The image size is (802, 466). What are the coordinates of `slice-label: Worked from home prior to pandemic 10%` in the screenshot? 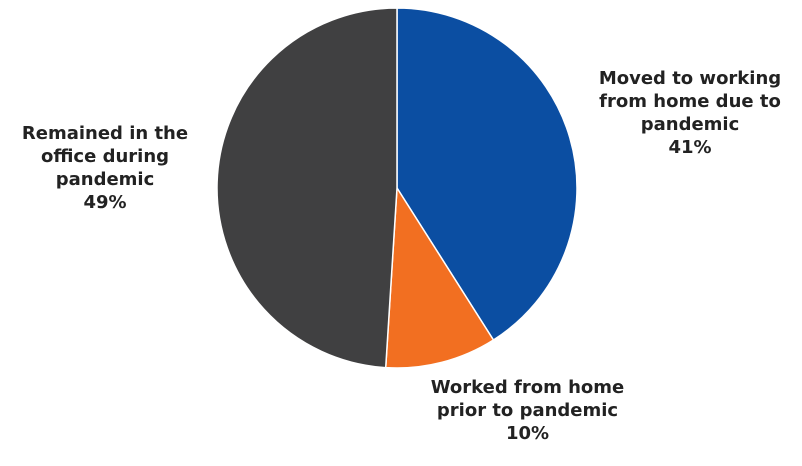 It's located at (527, 410).